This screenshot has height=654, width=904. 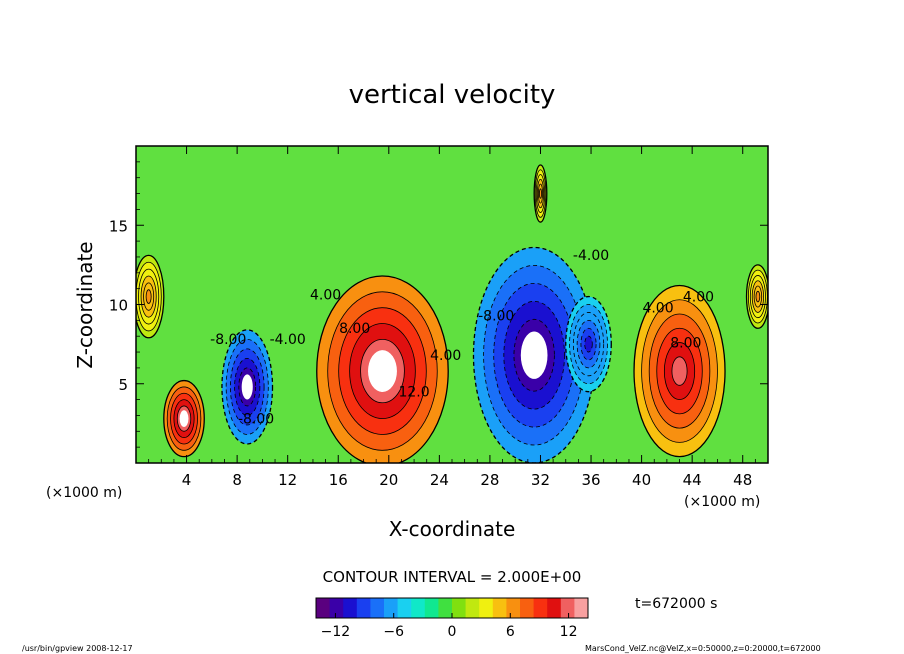 I want to click on colorbar-tick-label: 6, so click(x=510, y=632).